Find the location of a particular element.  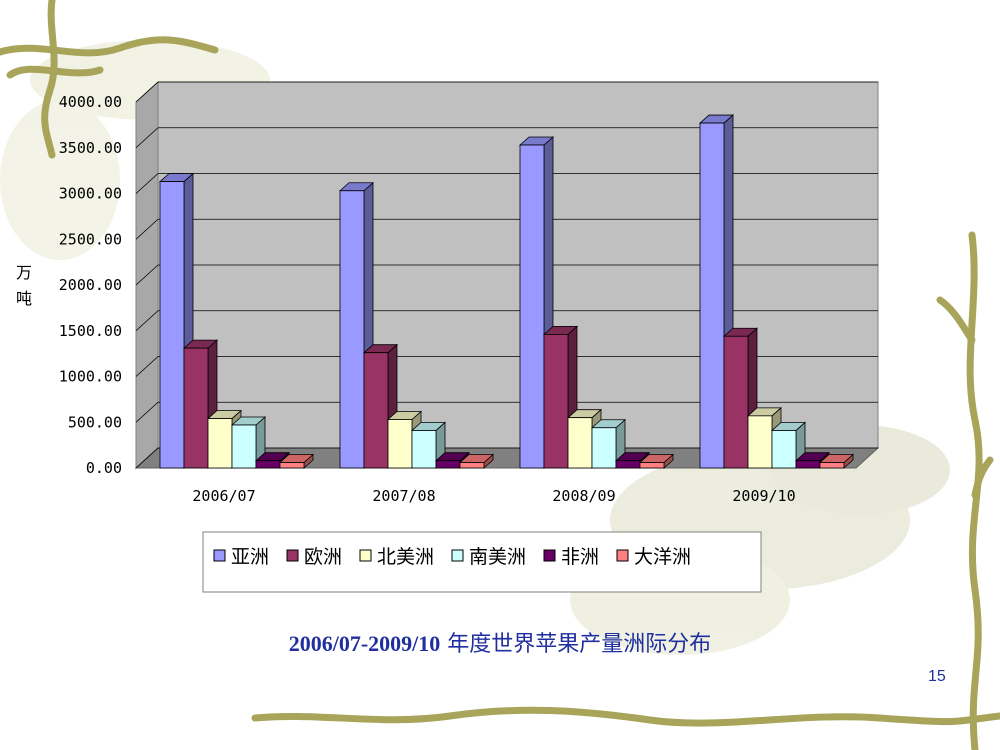

x-tick-label: 2008/09 is located at coordinates (583, 496).